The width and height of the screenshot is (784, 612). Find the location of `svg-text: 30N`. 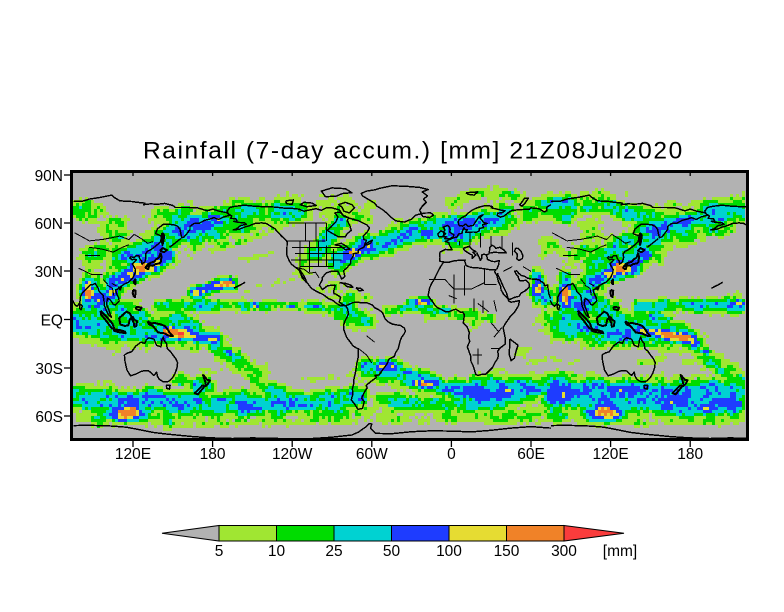

svg-text: 30N is located at coordinates (49, 272).